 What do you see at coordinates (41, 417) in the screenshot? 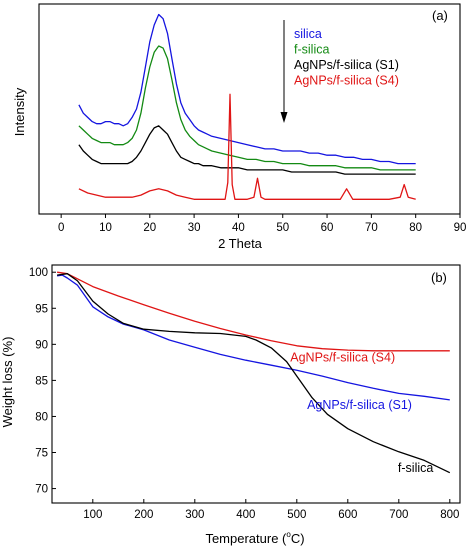
I see `tga-y-tick-label: 80` at bounding box center [41, 417].